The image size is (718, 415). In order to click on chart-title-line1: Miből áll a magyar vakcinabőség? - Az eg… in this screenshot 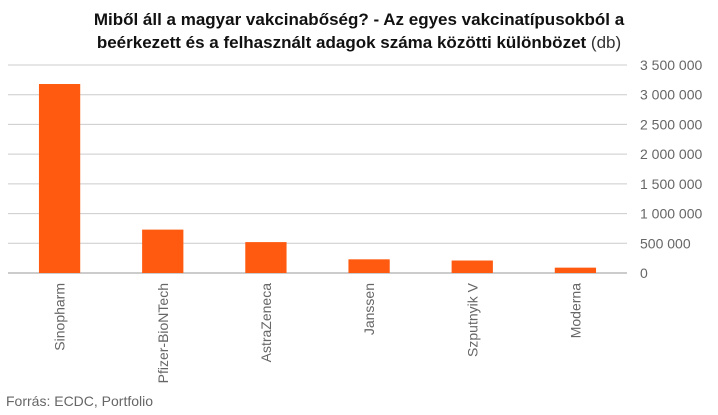, I will do `click(359, 19)`.